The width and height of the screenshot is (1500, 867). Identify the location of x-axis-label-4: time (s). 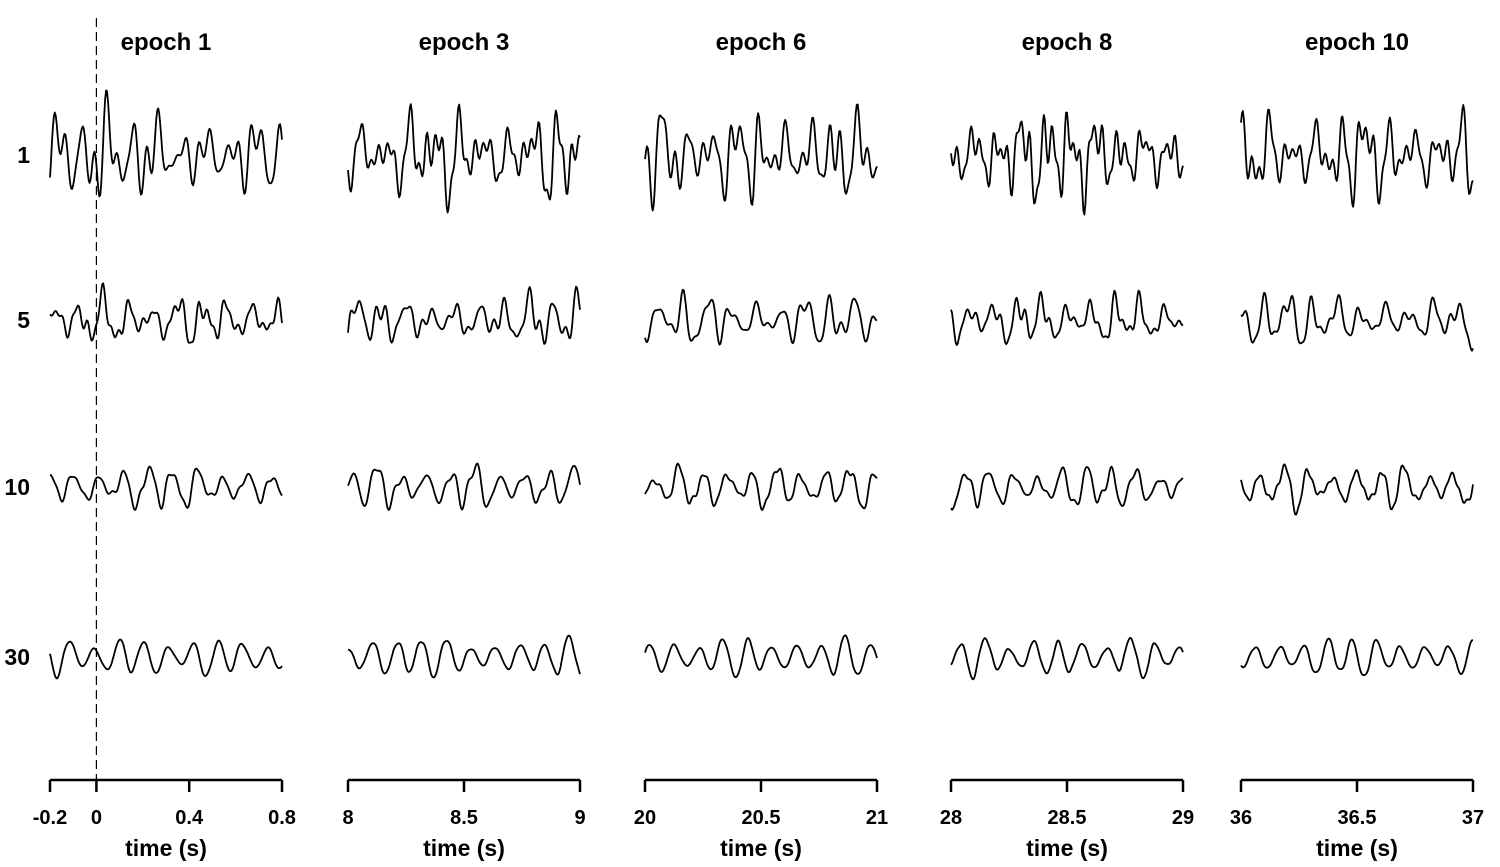
(1067, 848).